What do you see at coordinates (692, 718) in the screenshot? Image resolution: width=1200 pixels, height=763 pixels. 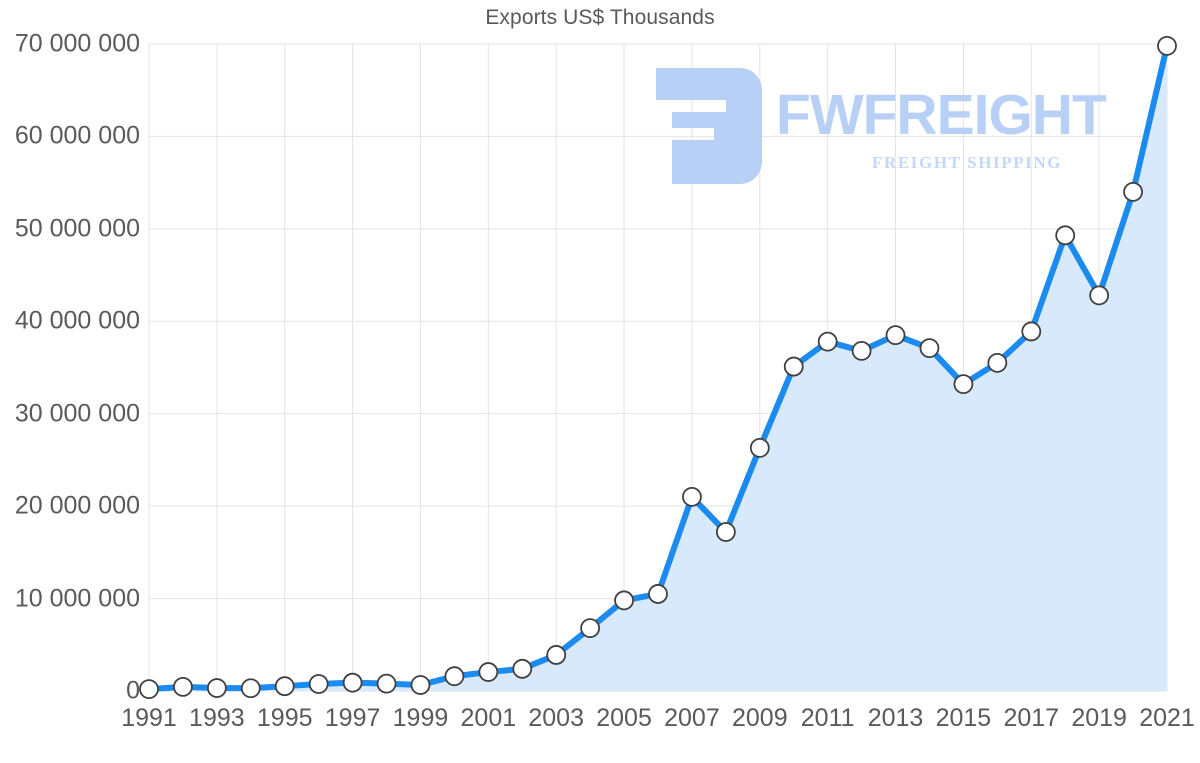 I see `x-axis-tick-label: 2007` at bounding box center [692, 718].